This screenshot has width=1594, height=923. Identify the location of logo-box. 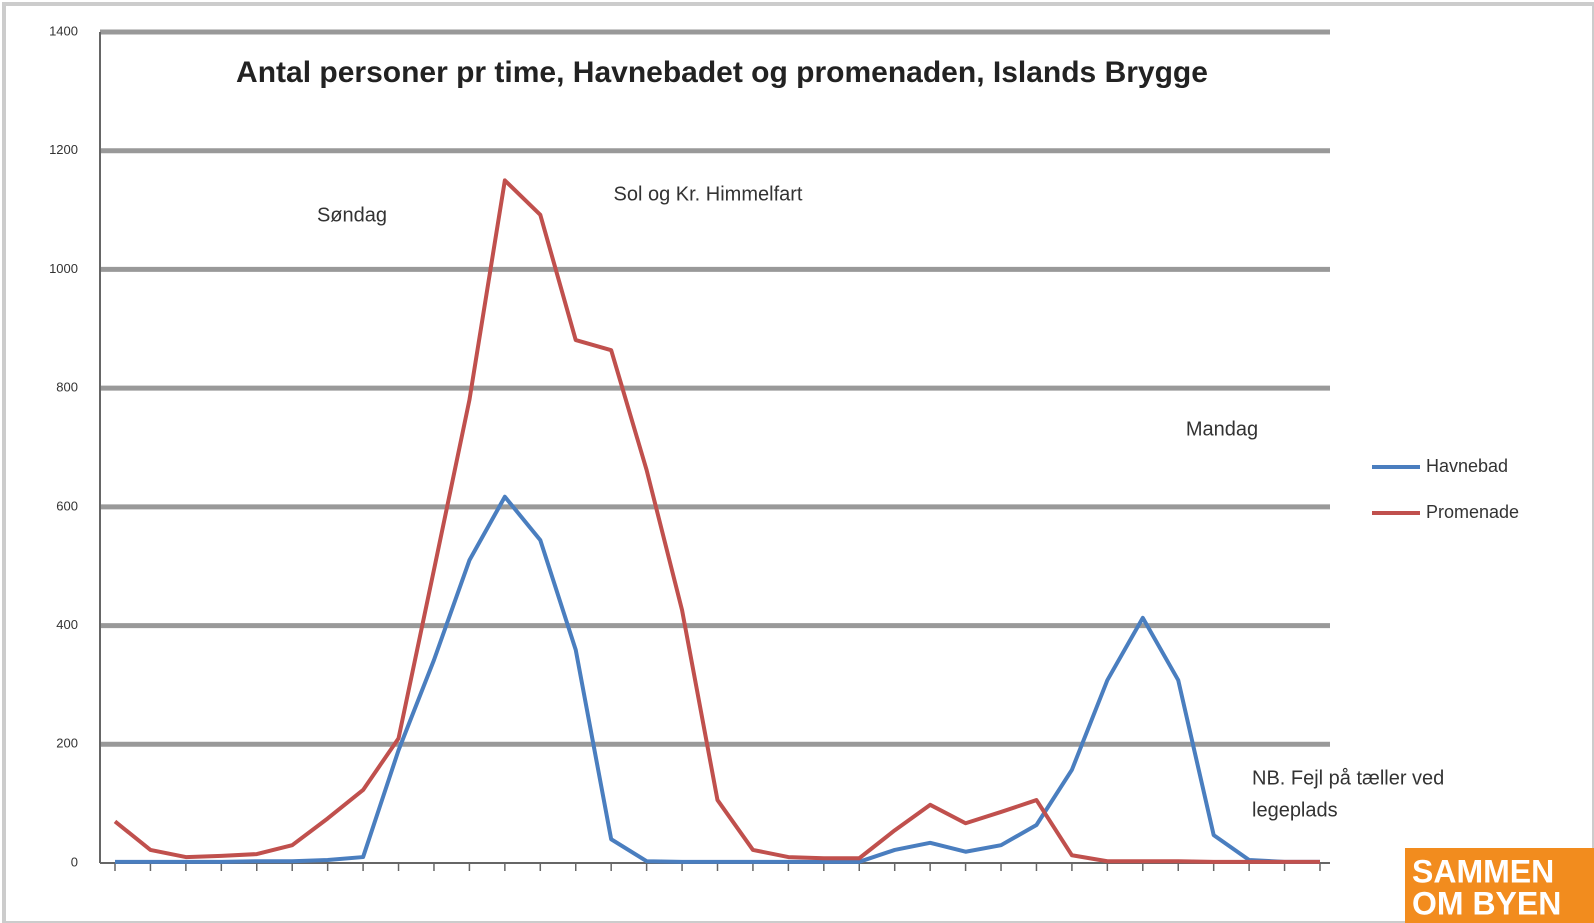
(1499, 885).